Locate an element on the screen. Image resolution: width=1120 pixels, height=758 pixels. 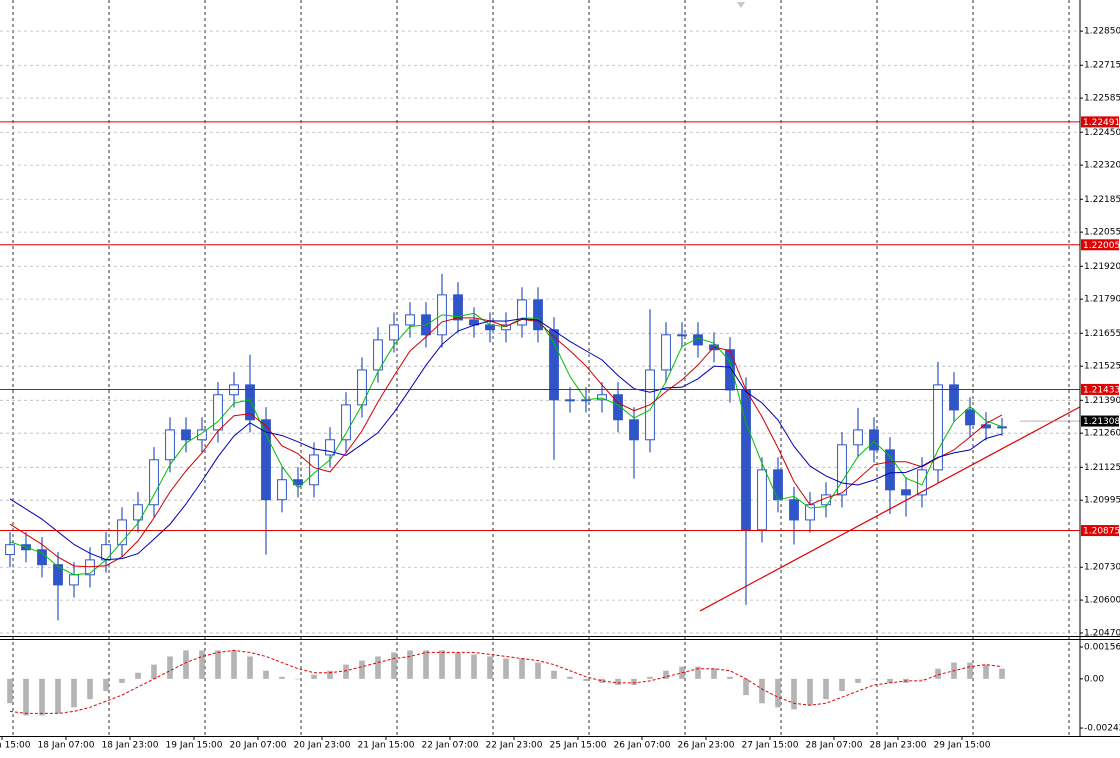
x-tick-label: 26 Jan 23:00 is located at coordinates (706, 746).